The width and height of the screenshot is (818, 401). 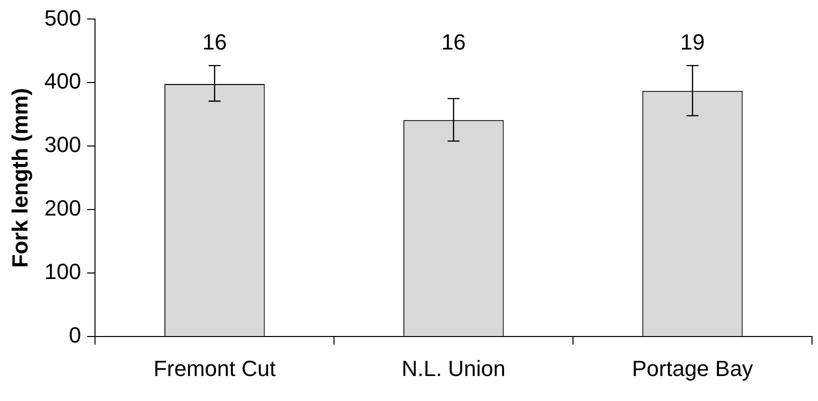 What do you see at coordinates (692, 41) in the screenshot?
I see `annotation: 19` at bounding box center [692, 41].